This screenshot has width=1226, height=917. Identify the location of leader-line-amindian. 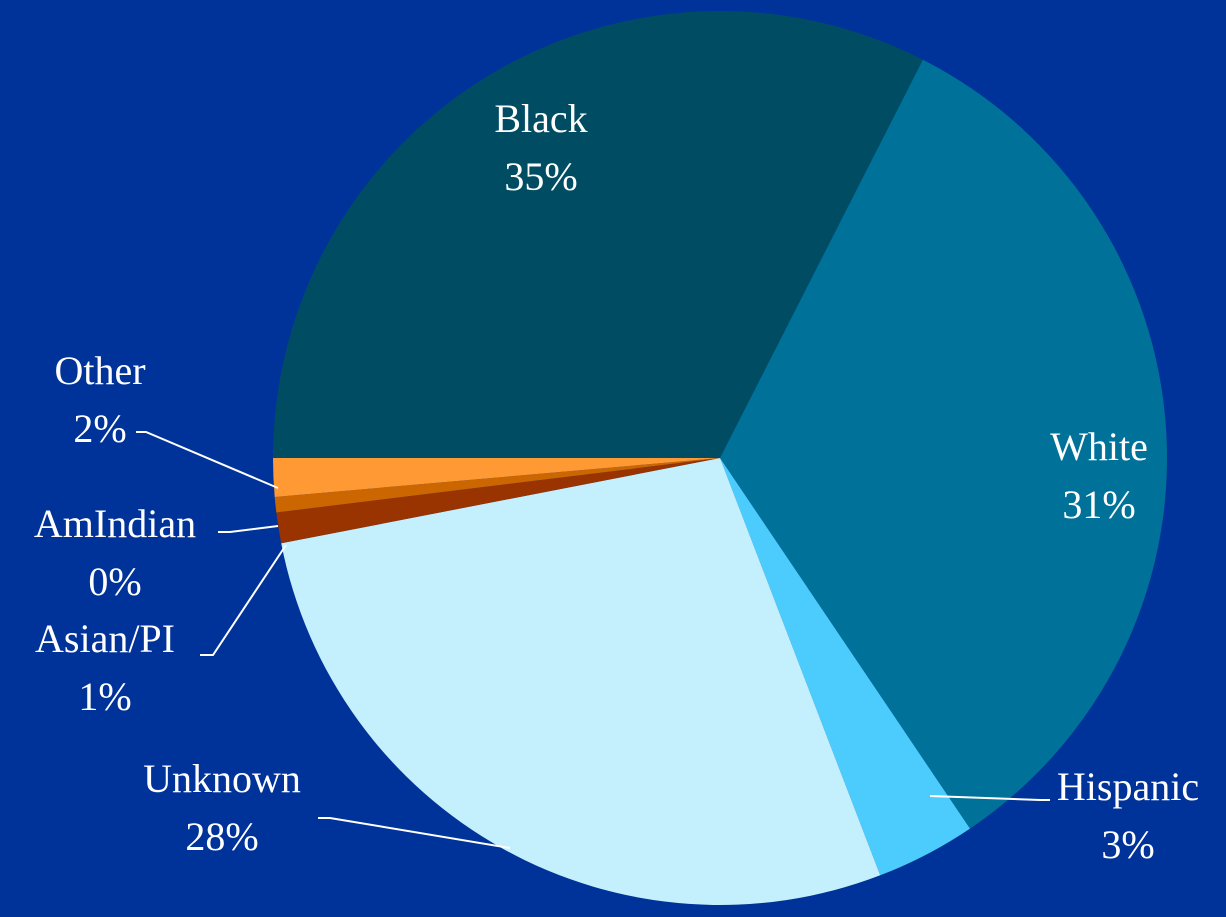
(248, 529).